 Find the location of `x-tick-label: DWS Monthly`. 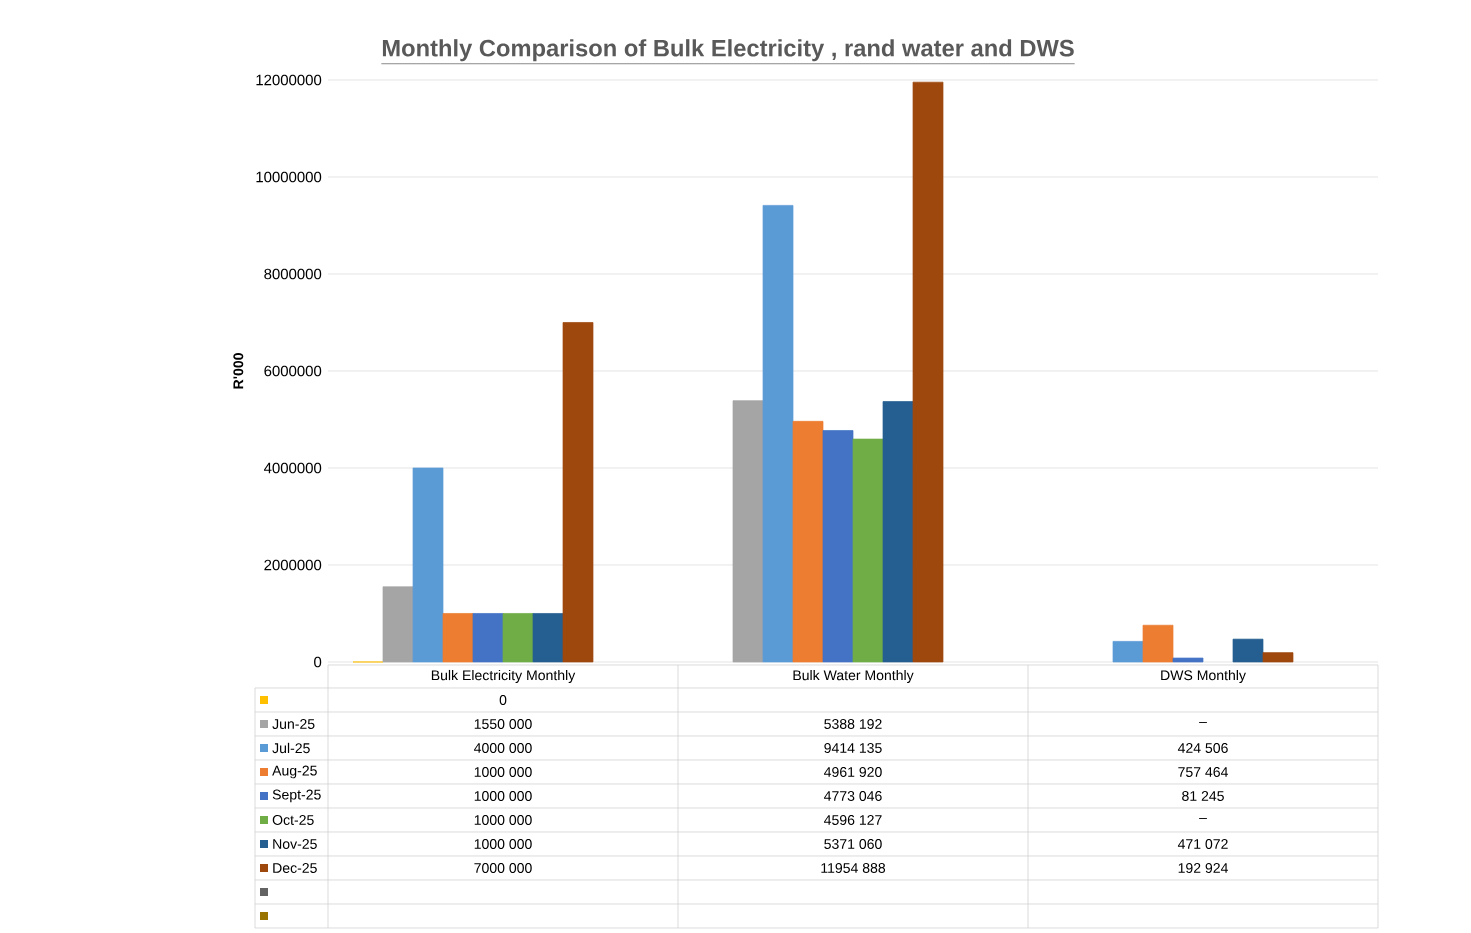

x-tick-label: DWS Monthly is located at coordinates (1203, 676).